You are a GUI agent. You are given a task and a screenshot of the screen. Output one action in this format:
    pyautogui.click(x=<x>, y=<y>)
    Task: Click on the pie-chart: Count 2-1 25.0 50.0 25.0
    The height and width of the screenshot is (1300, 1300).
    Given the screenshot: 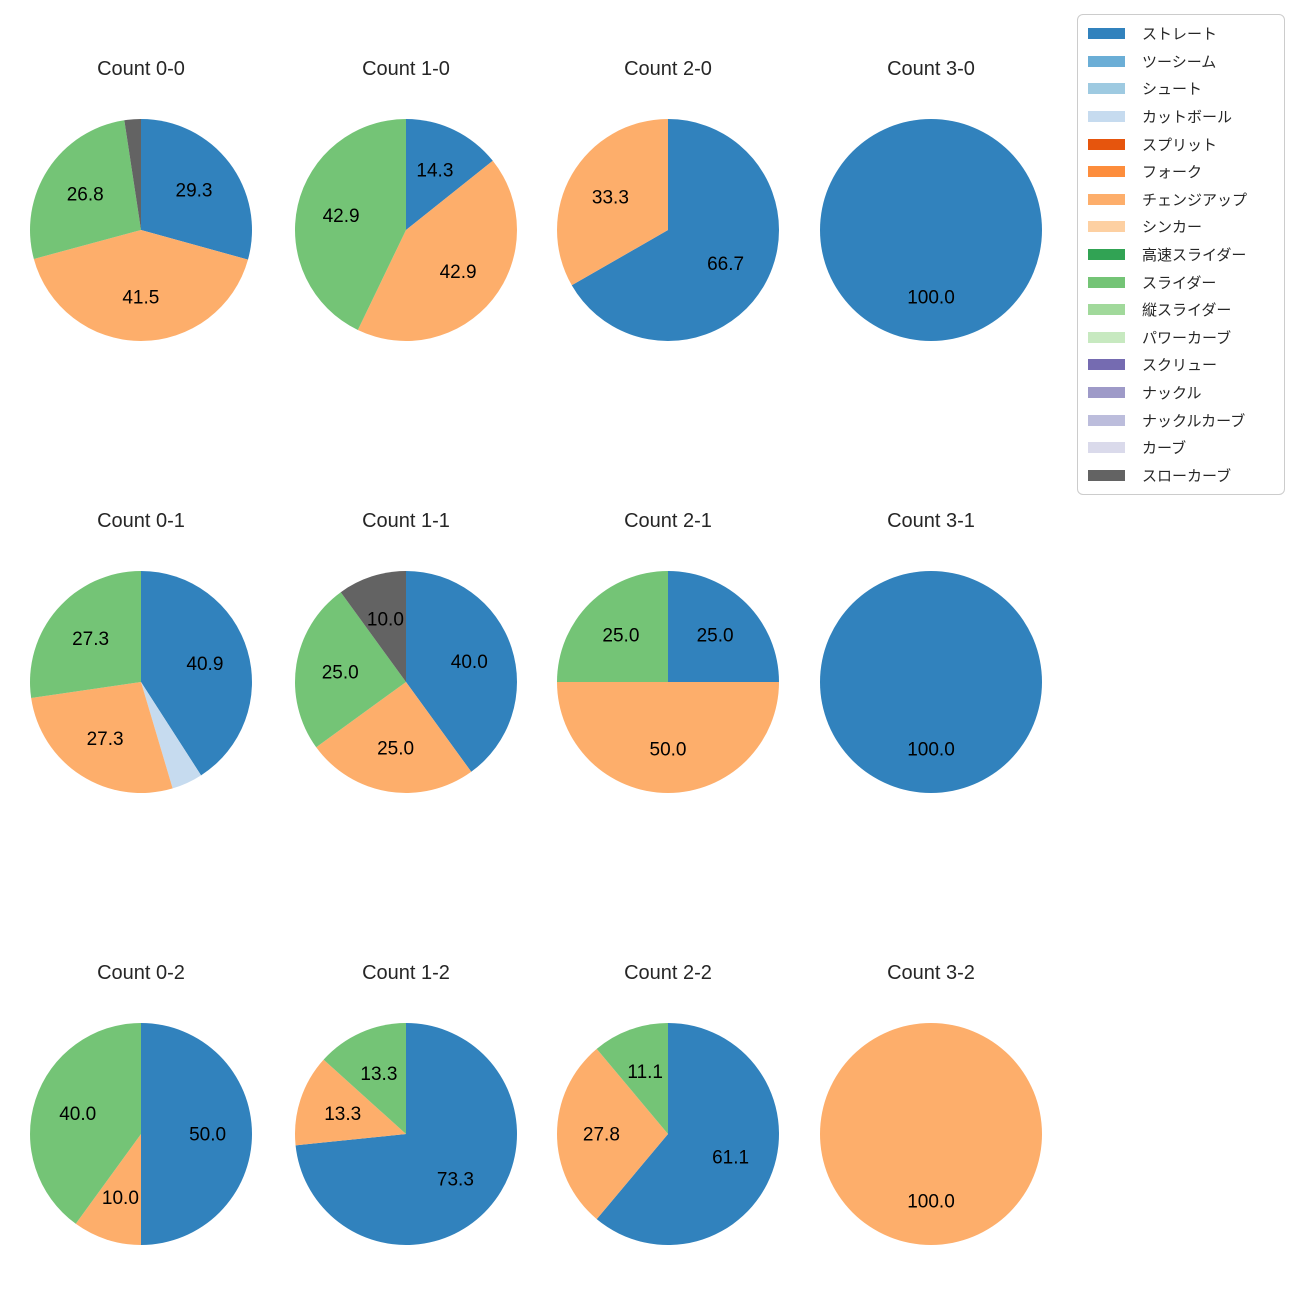 What is the action you would take?
    pyautogui.click(x=668, y=650)
    